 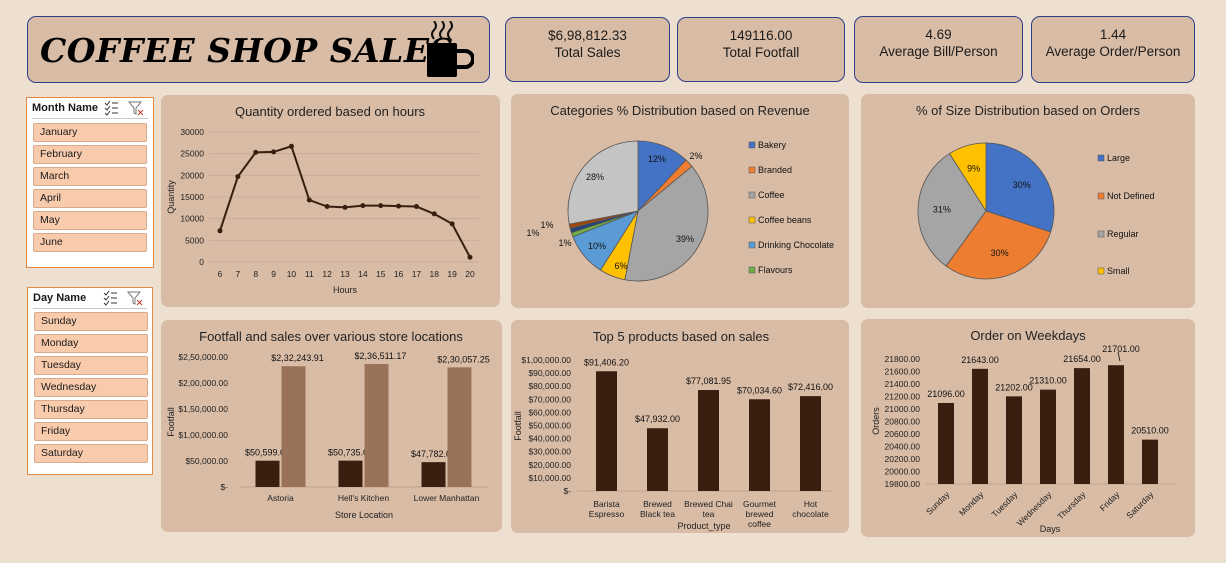 What do you see at coordinates (203, 409) in the screenshot?
I see `y-tick-label: $1,50,000.00` at bounding box center [203, 409].